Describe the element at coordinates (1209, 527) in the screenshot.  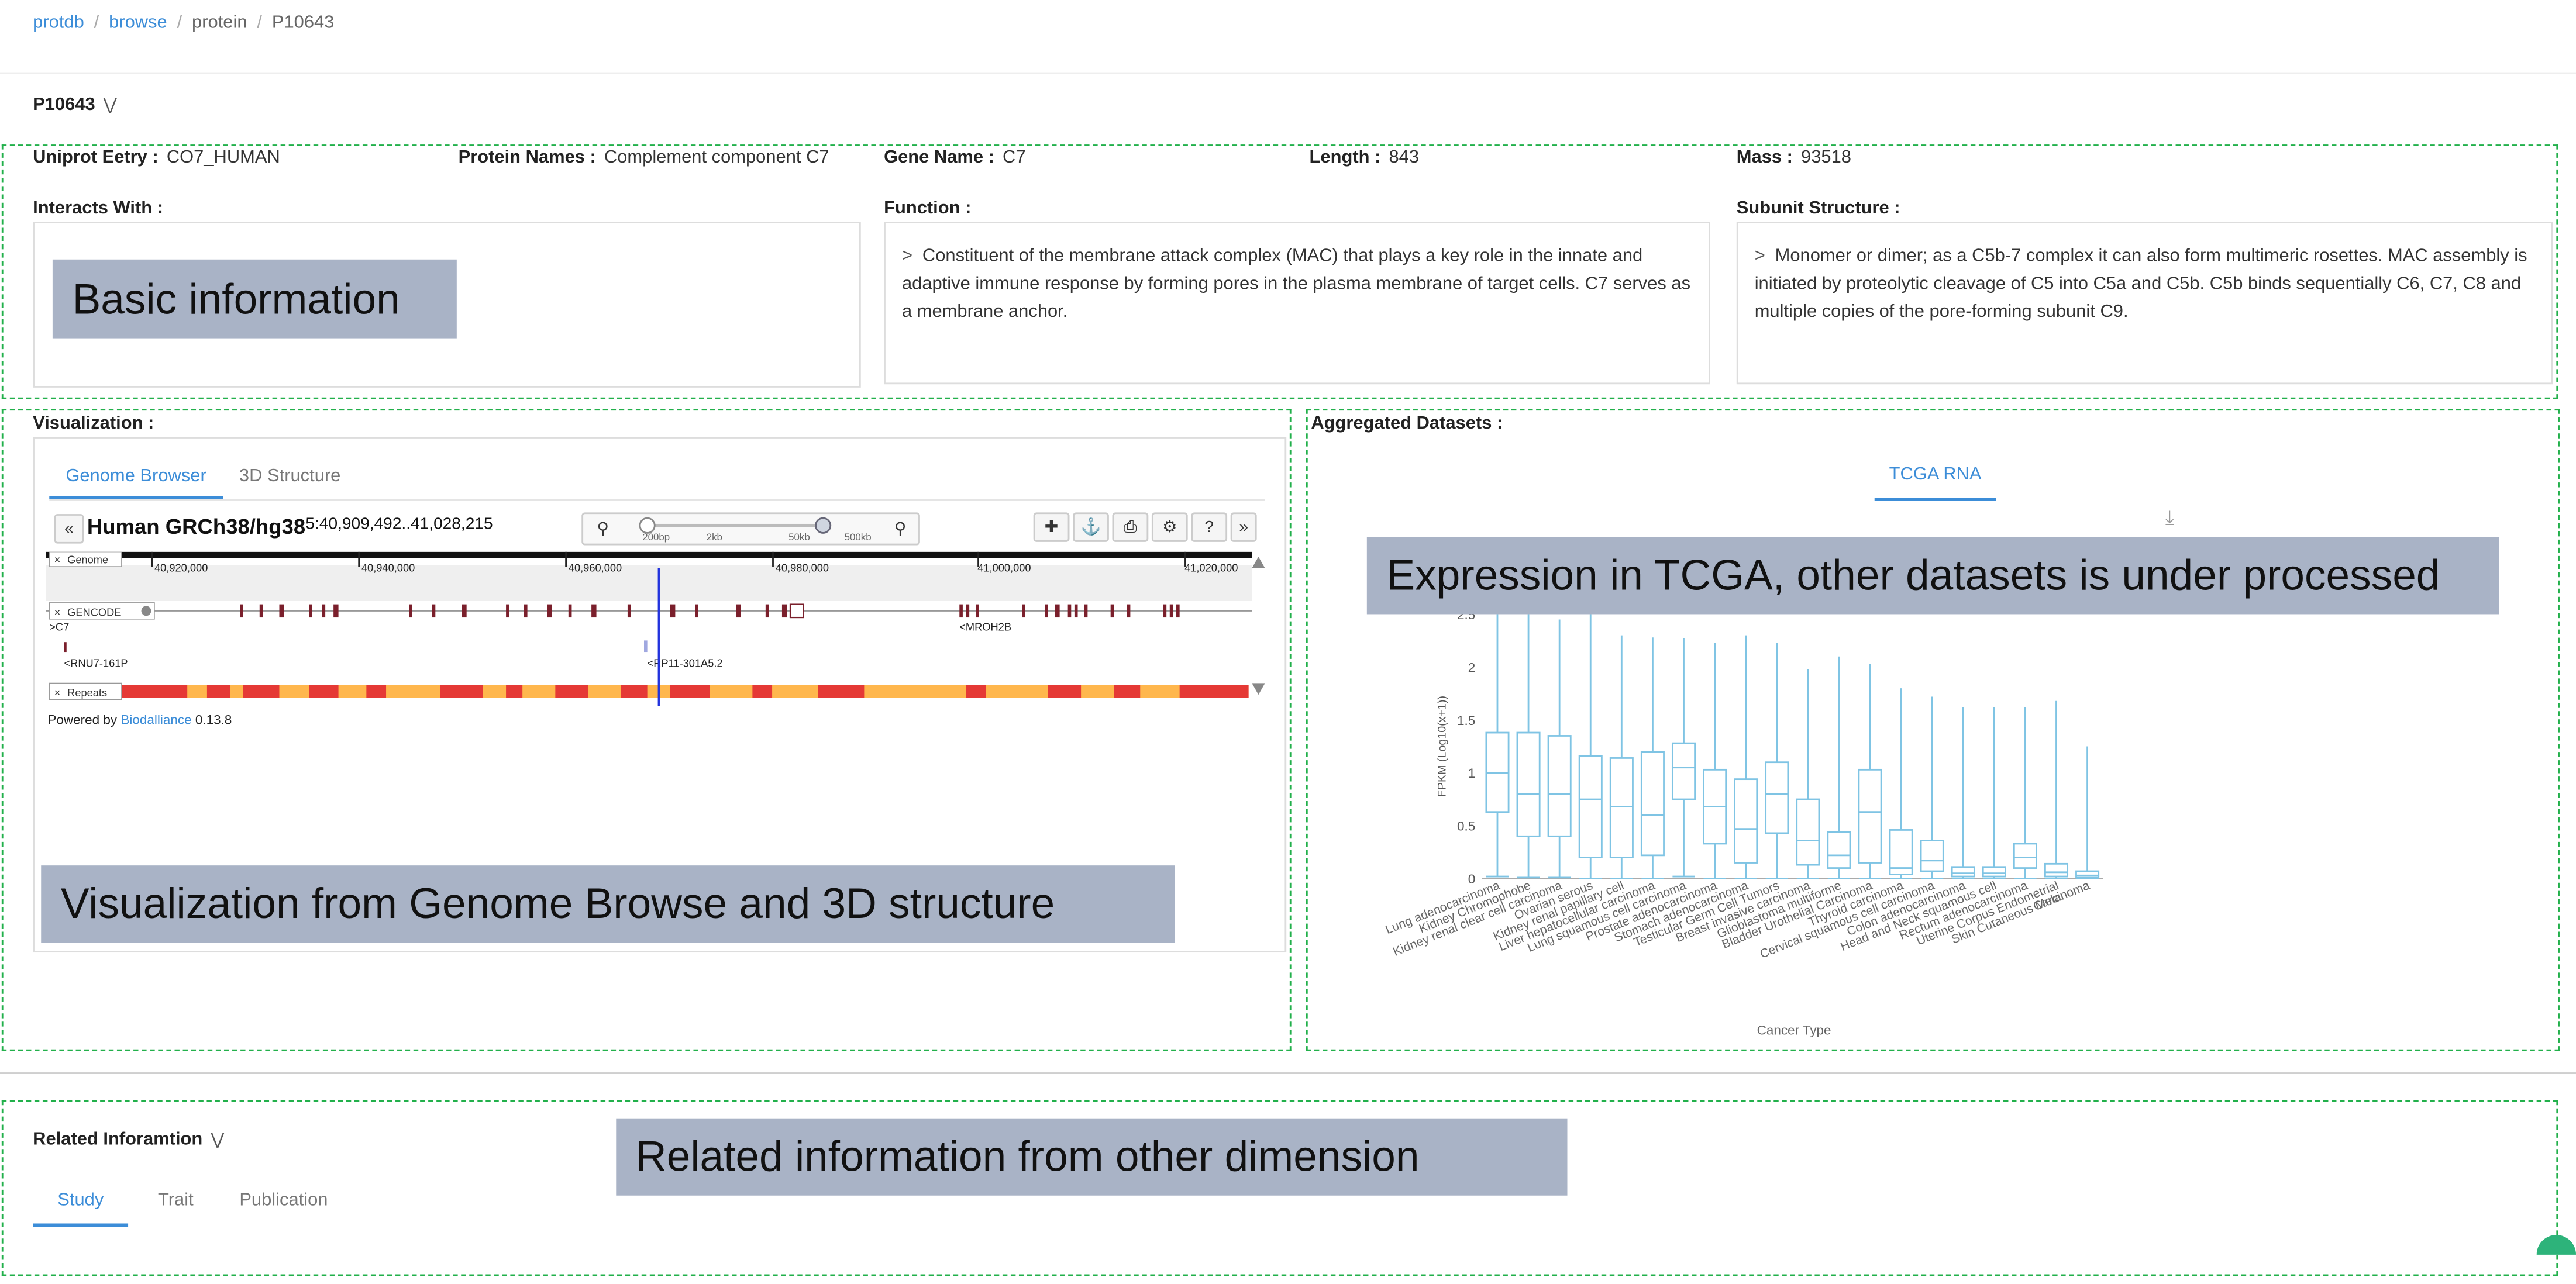
I see `help-icon: ?` at that location.